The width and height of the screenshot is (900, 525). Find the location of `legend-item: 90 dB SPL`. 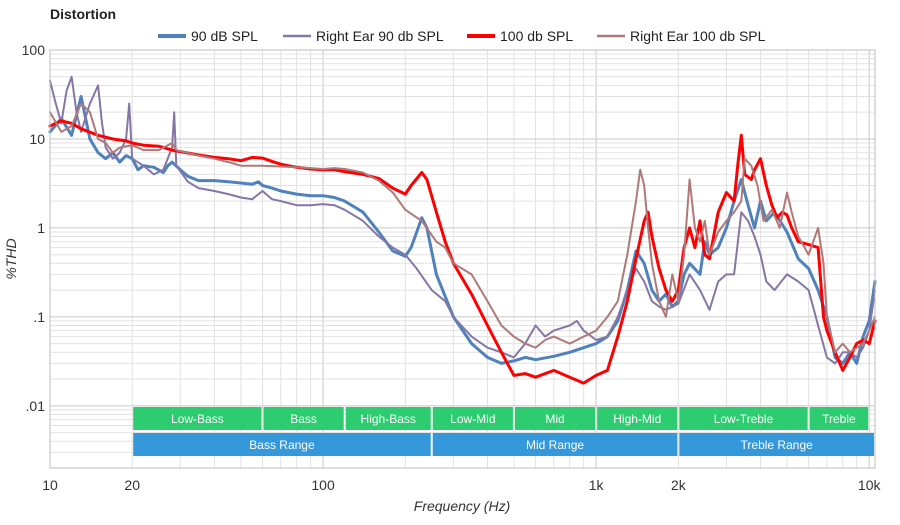

legend-item: 90 dB SPL is located at coordinates (208, 36).